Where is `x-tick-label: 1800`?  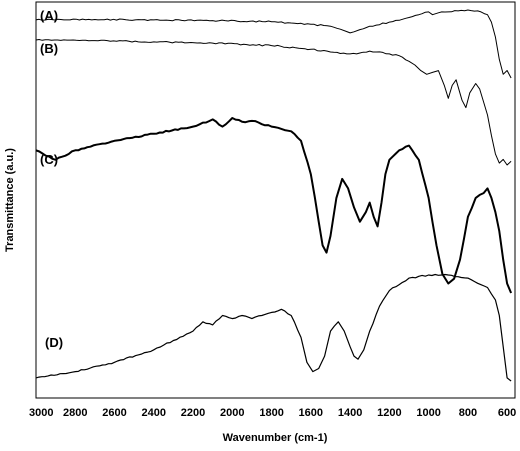 x-tick-label: 1800 is located at coordinates (271, 413).